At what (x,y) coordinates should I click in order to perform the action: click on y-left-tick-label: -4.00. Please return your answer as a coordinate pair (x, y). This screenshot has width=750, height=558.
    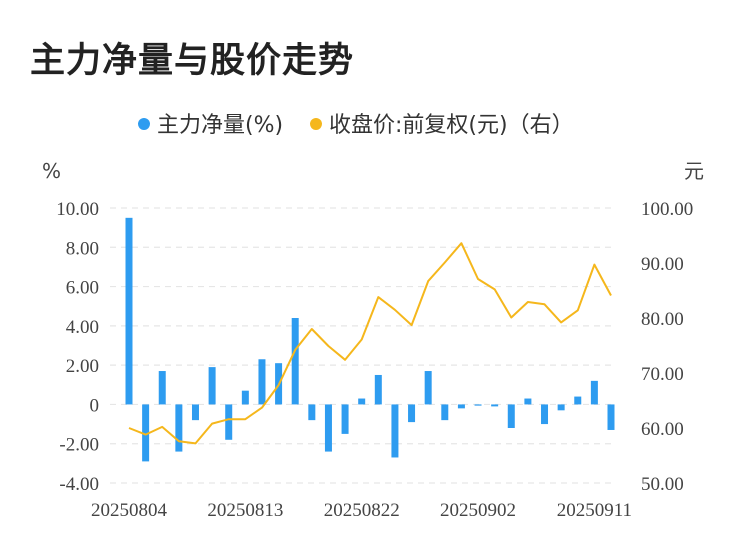
    Looking at the image, I should click on (79, 484).